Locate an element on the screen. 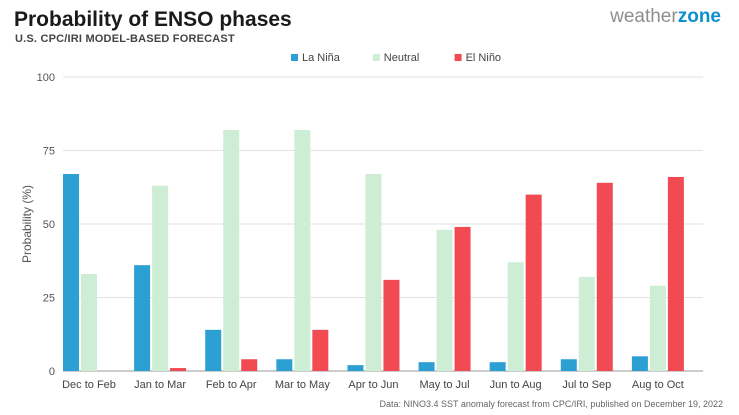 The height and width of the screenshot is (415, 739). logo-text-zone: zone is located at coordinates (699, 16).